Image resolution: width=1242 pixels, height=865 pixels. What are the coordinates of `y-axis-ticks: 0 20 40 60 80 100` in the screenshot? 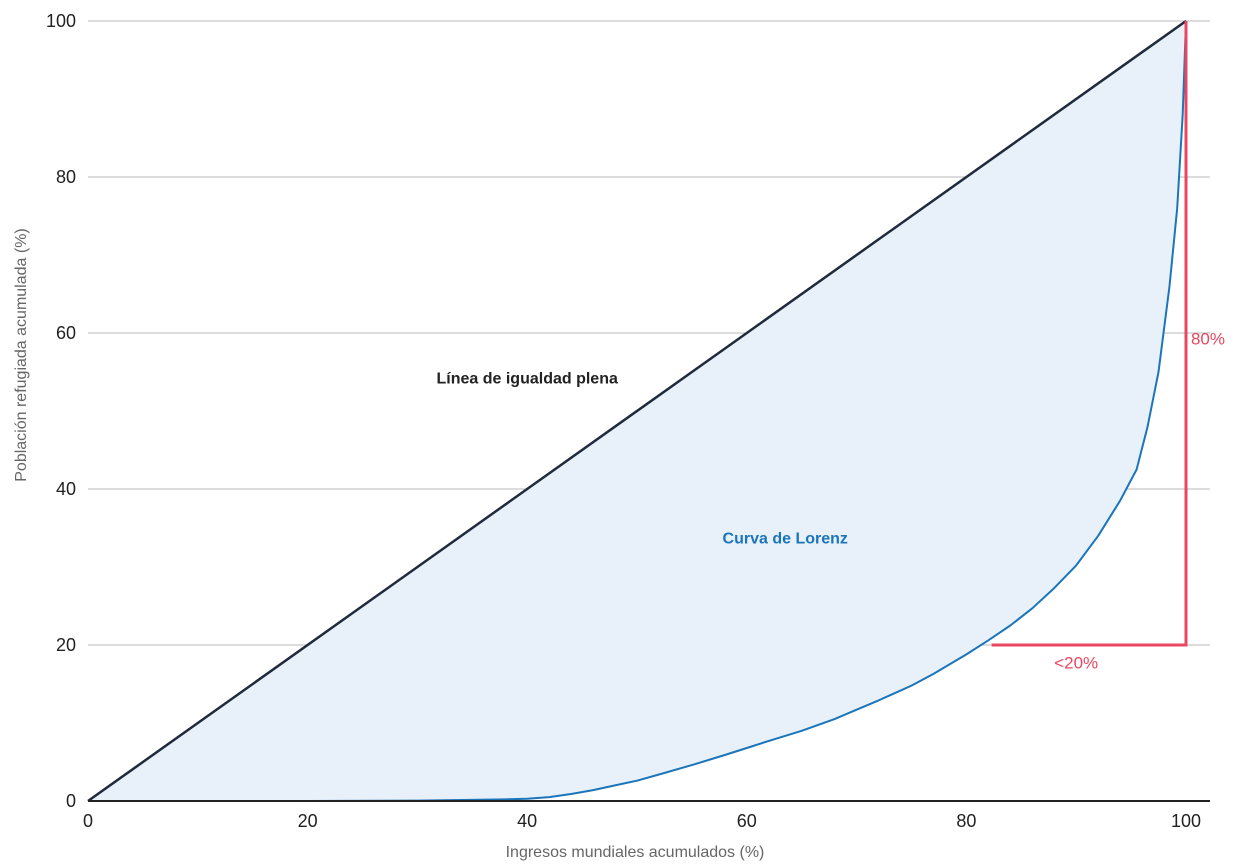 It's located at (61, 411).